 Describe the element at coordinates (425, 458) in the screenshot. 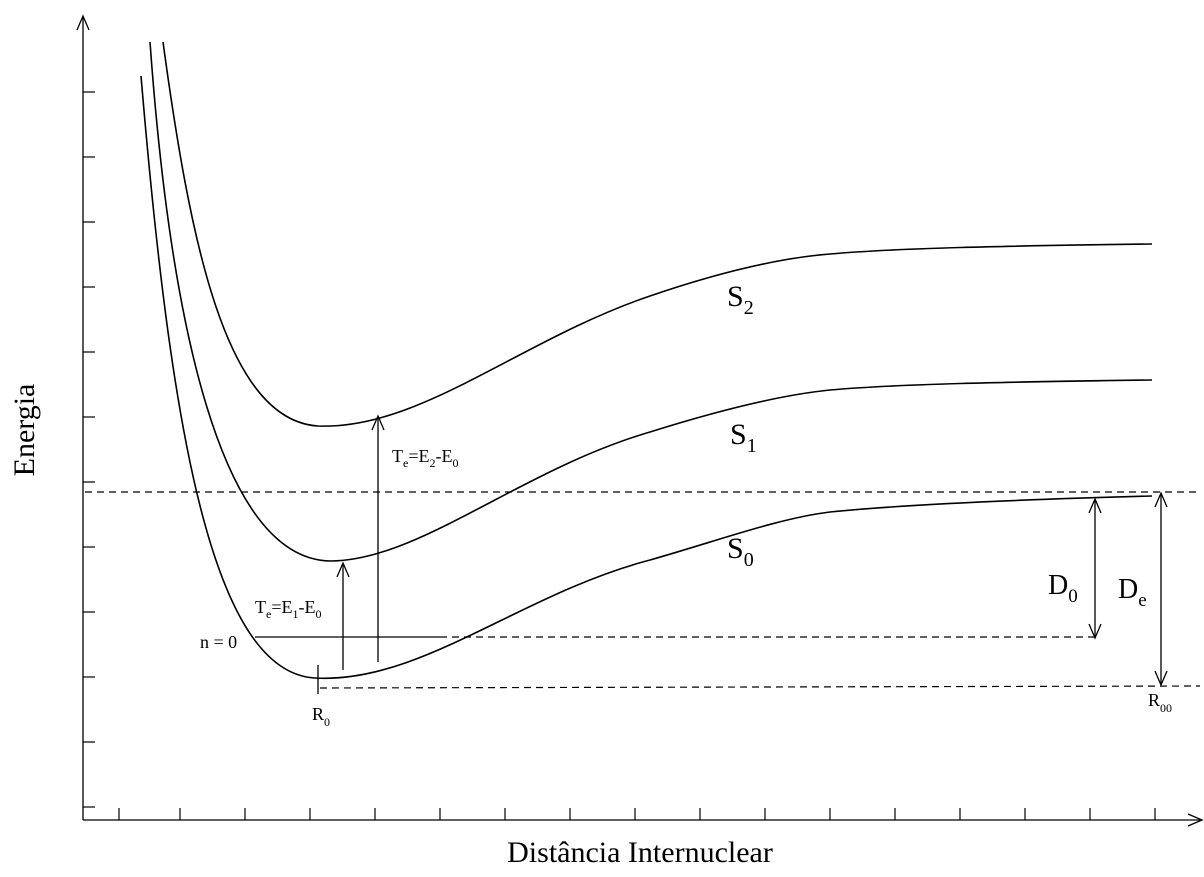

I see `te2-label: Te=E2-E0` at that location.